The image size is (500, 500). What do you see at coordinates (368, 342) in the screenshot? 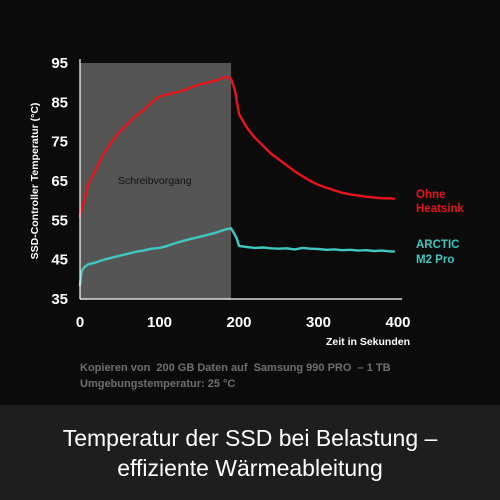
I see `x-axis-title: Zeit in Sekunden` at bounding box center [368, 342].